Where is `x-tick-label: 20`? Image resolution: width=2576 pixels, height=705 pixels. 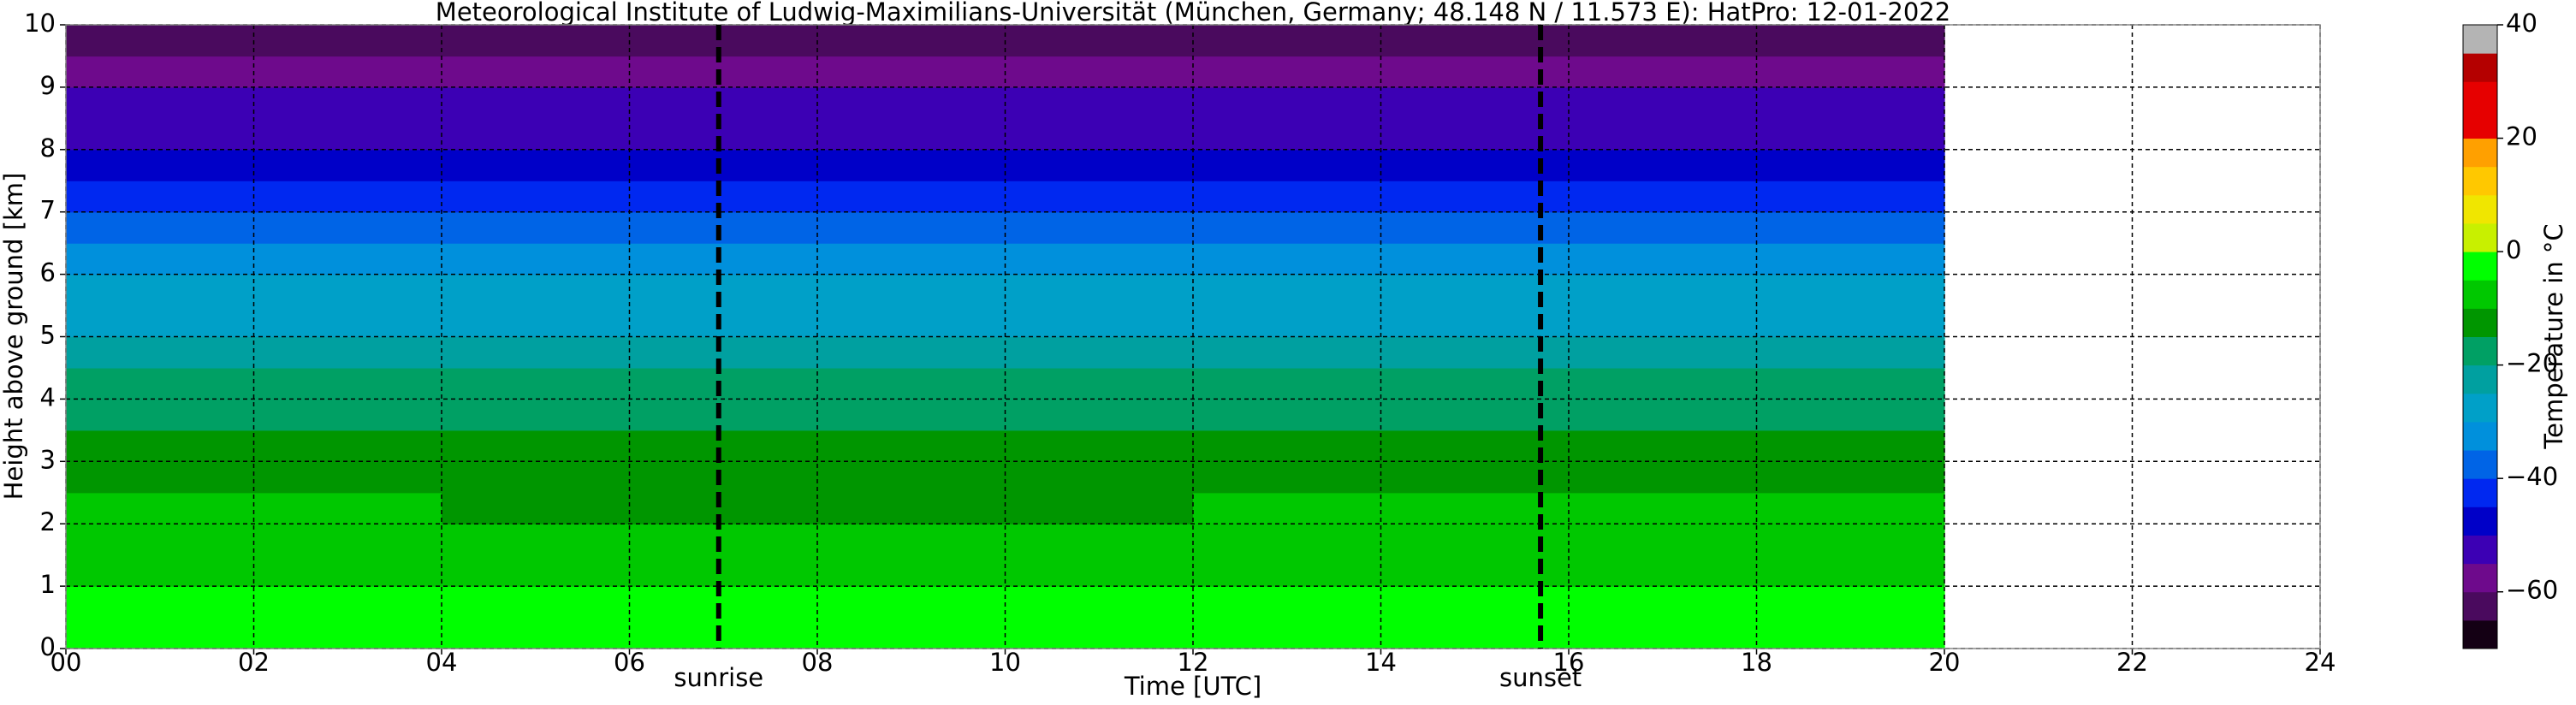 x-tick-label: 20 is located at coordinates (1945, 662).